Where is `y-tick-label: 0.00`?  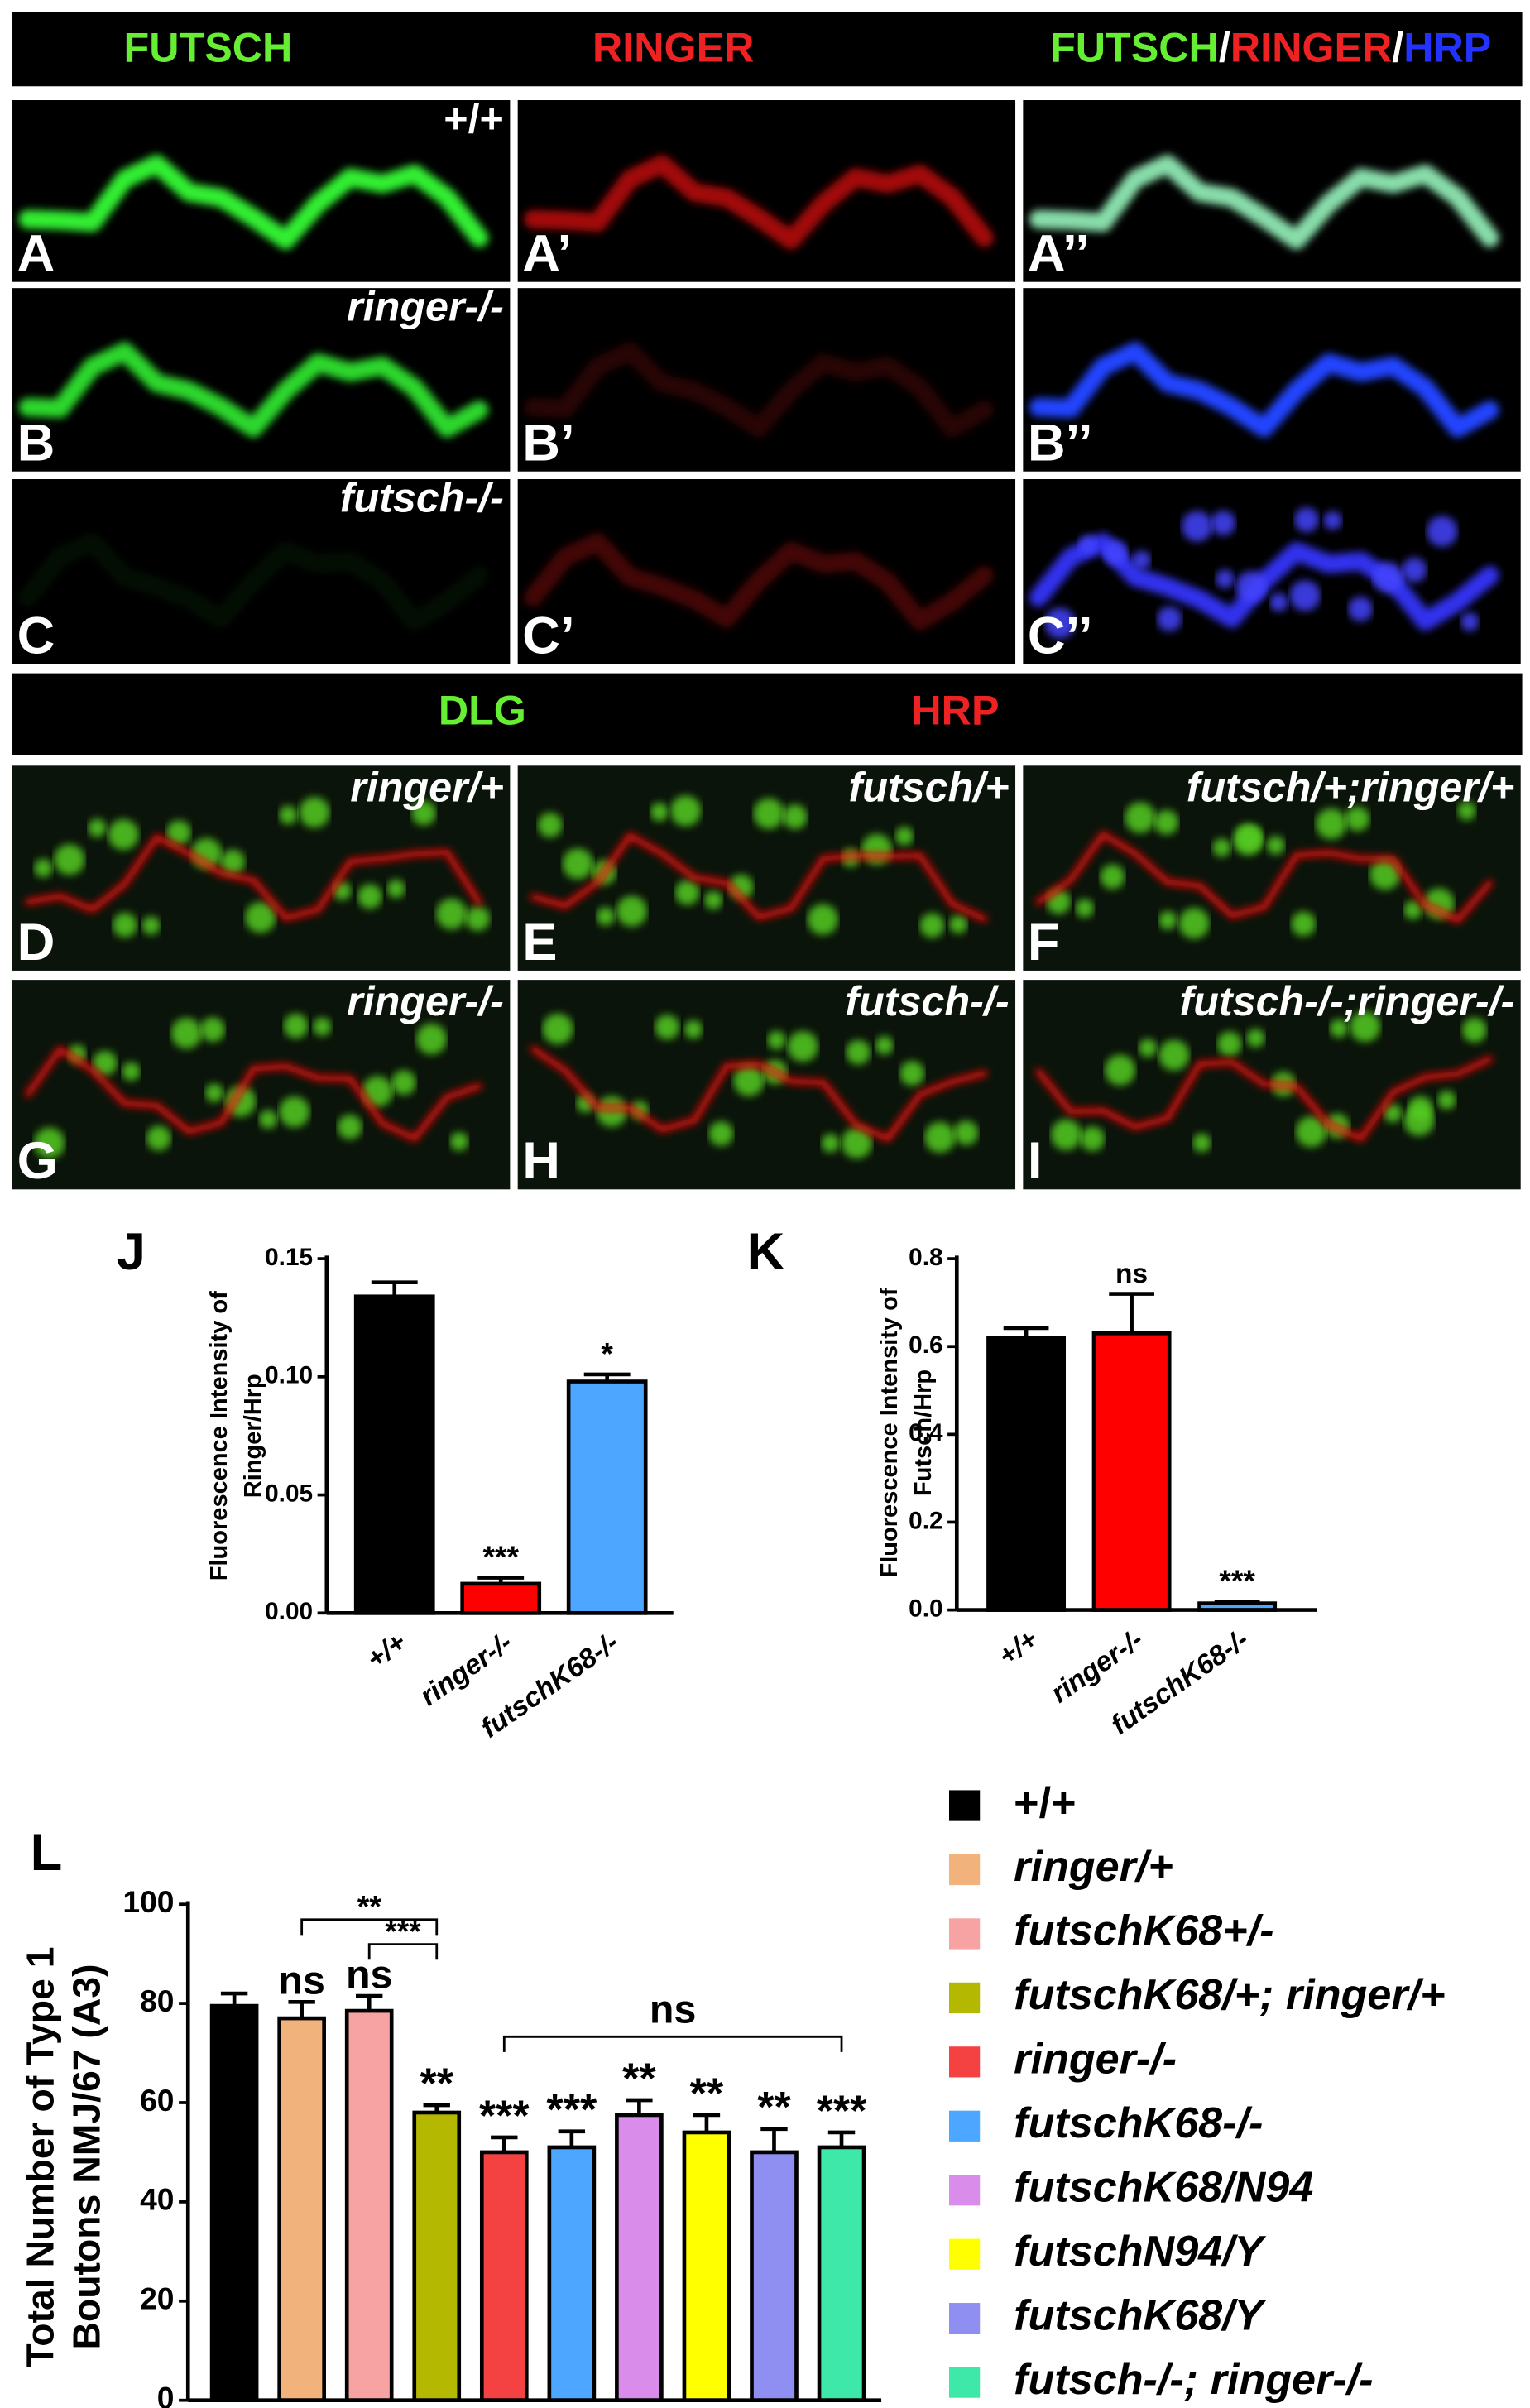 y-tick-label: 0.00 is located at coordinates (289, 1611).